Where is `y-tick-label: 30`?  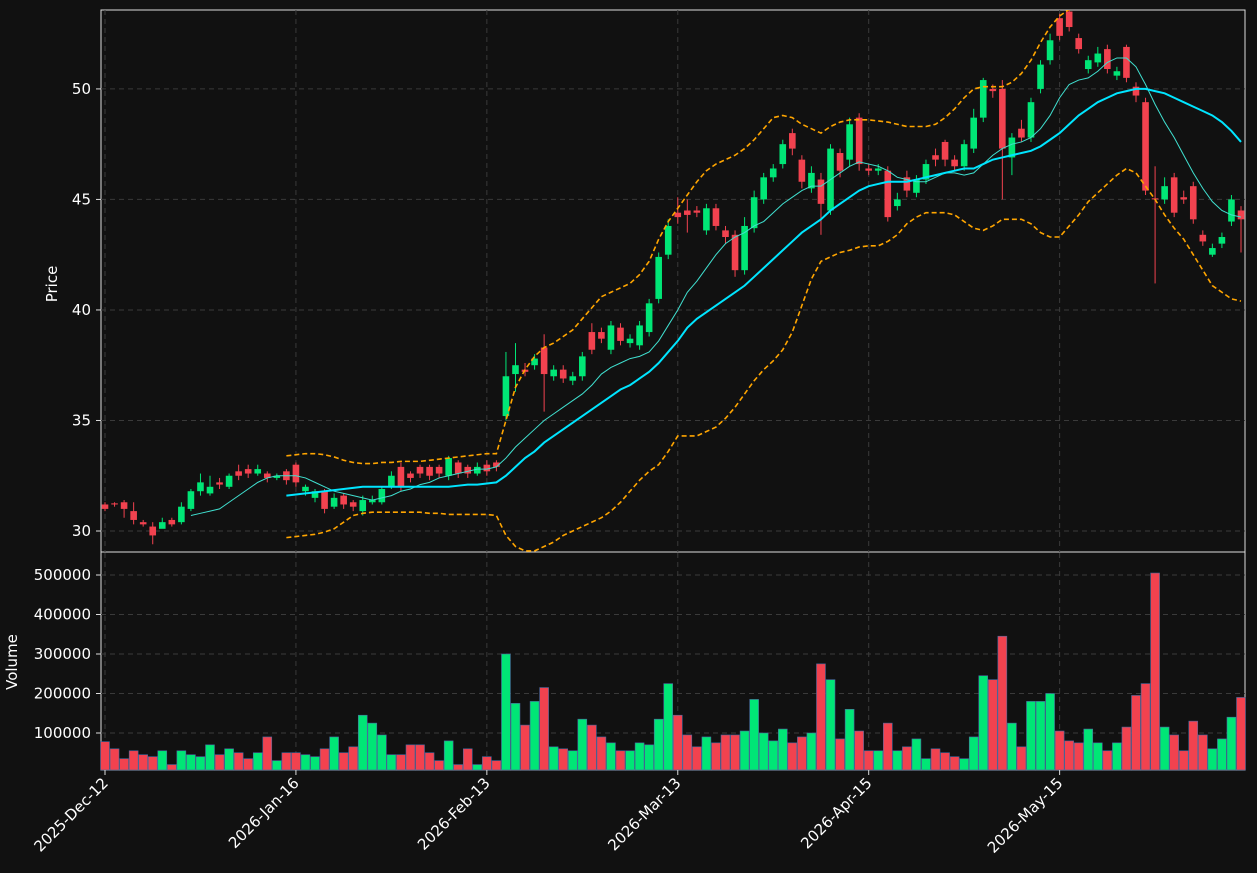 y-tick-label: 30 is located at coordinates (81, 531).